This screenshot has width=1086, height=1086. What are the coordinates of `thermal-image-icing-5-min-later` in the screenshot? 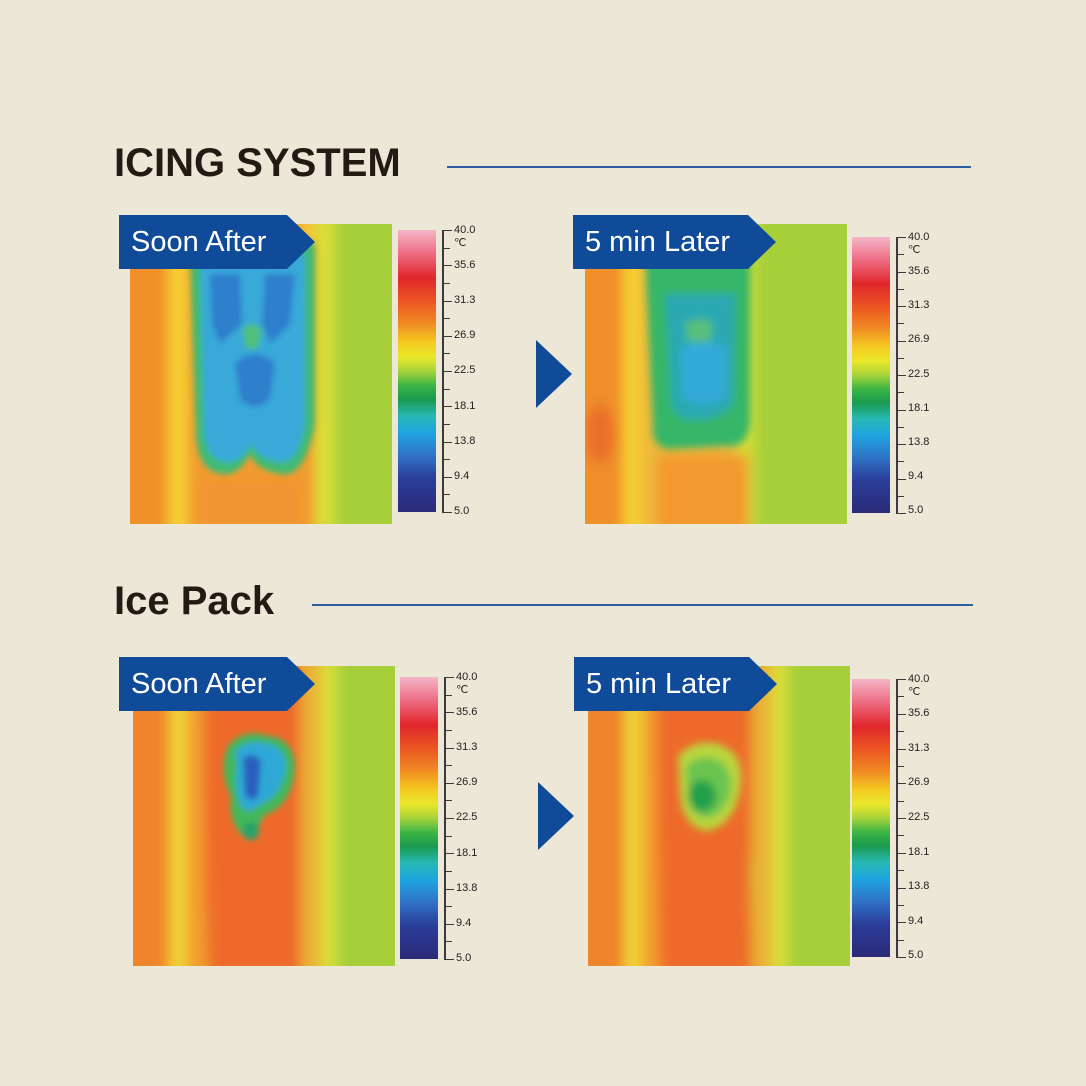 It's located at (716, 374).